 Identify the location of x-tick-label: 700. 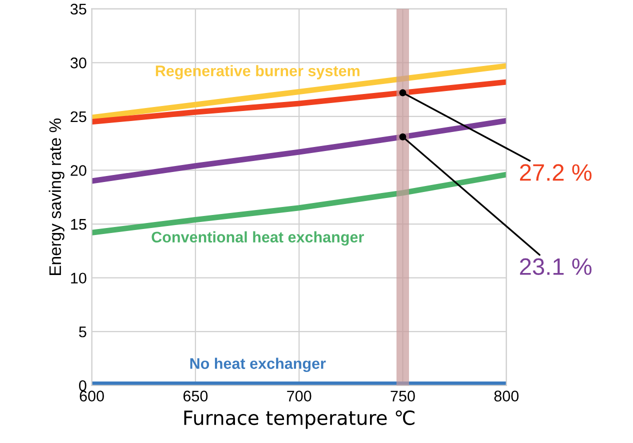
(299, 396).